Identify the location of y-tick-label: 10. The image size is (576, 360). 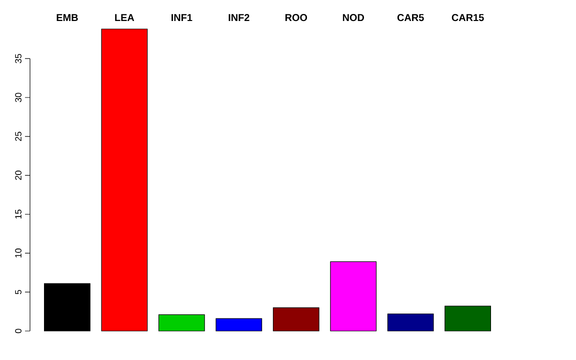
(18, 253).